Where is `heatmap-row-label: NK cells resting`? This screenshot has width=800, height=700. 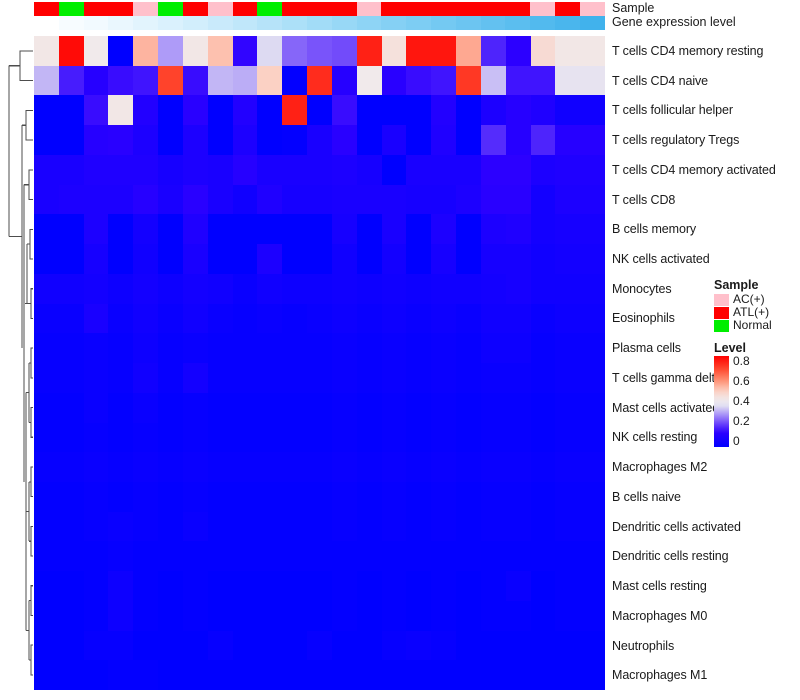 heatmap-row-label: NK cells resting is located at coordinates (655, 437).